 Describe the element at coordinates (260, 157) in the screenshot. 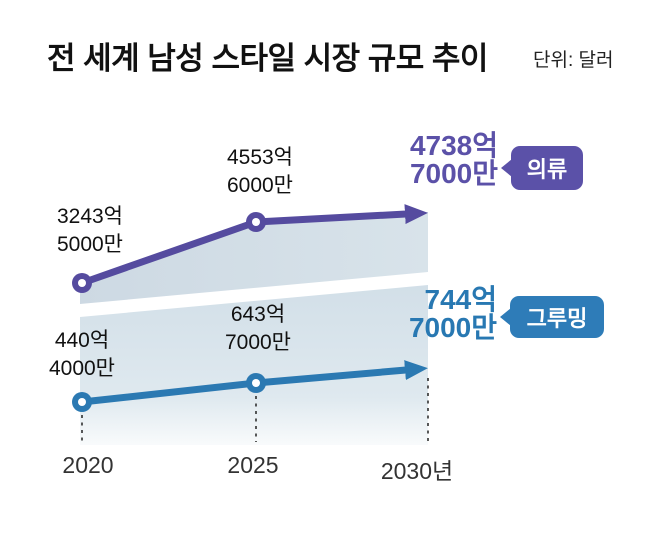

I see `clothing-2025-line1: 4553억` at that location.